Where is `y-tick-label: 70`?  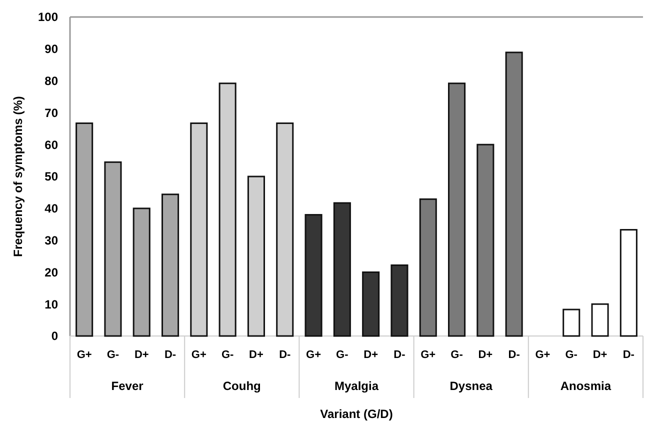 y-tick-label: 70 is located at coordinates (51, 113).